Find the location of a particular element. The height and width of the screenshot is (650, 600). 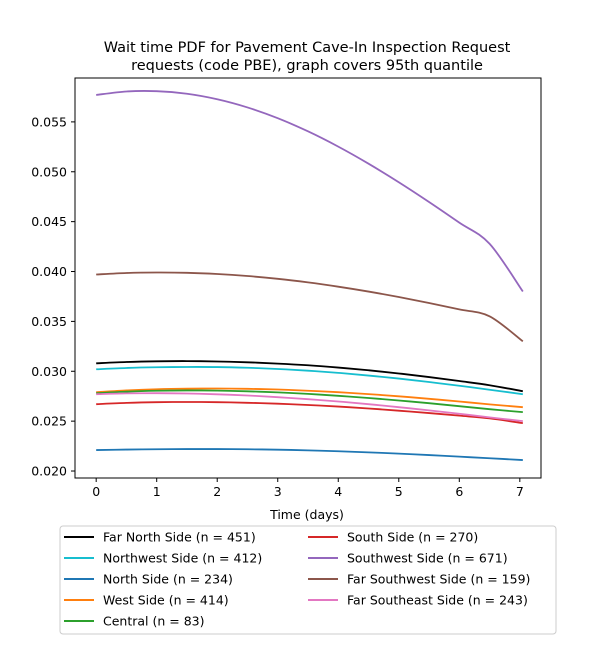

y-tick-label: 0.055 is located at coordinates (49, 121).